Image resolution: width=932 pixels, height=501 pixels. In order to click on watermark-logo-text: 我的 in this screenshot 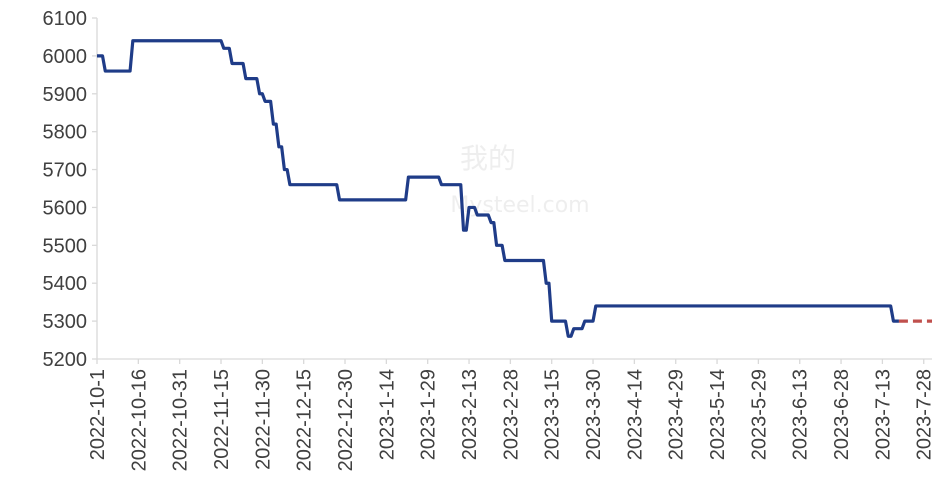, I will do `click(488, 158)`.